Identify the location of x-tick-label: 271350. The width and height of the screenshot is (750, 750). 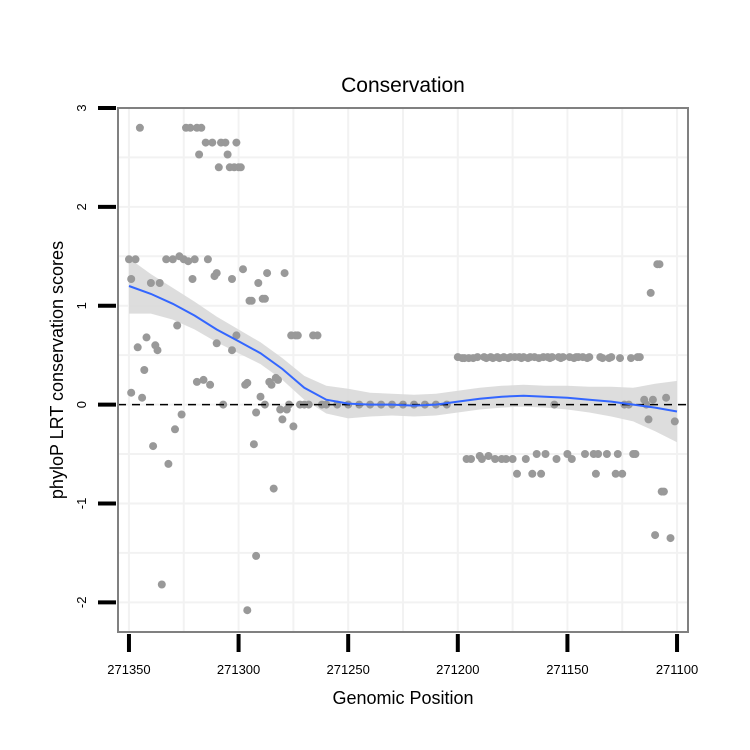
(128, 669).